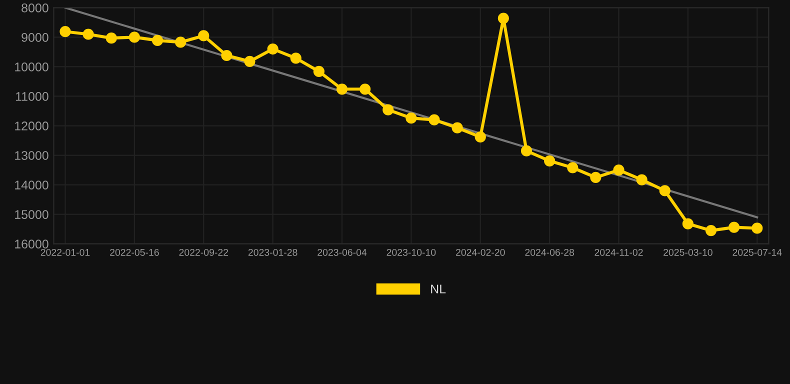 The height and width of the screenshot is (384, 790). What do you see at coordinates (757, 252) in the screenshot?
I see `x-tick-label: 2025-07-14` at bounding box center [757, 252].